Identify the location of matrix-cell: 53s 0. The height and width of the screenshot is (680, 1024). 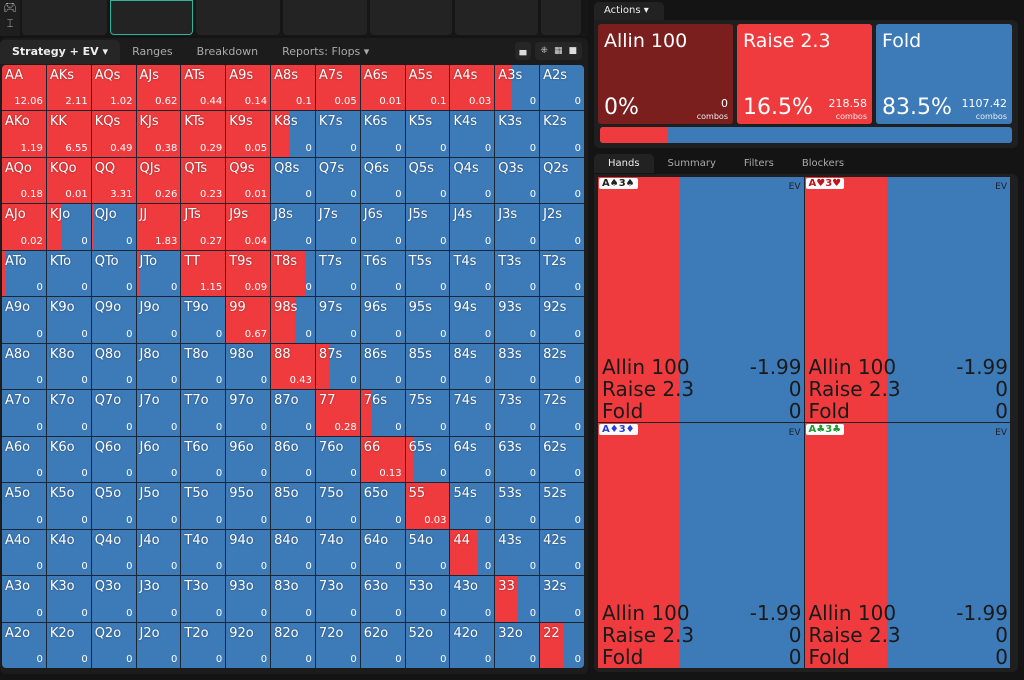
(517, 506).